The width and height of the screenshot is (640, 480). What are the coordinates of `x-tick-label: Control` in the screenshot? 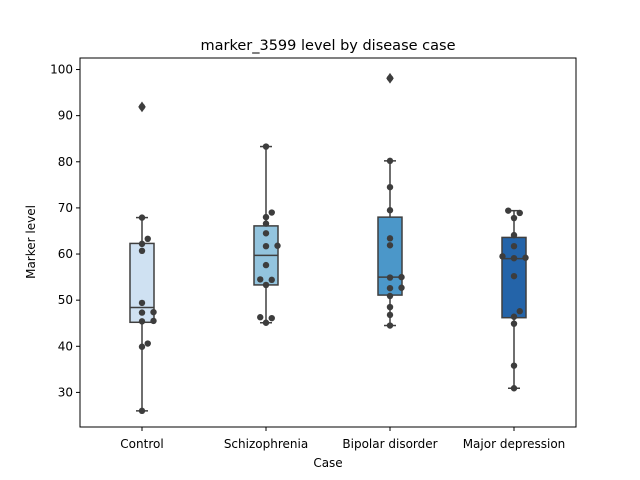 It's located at (141, 444).